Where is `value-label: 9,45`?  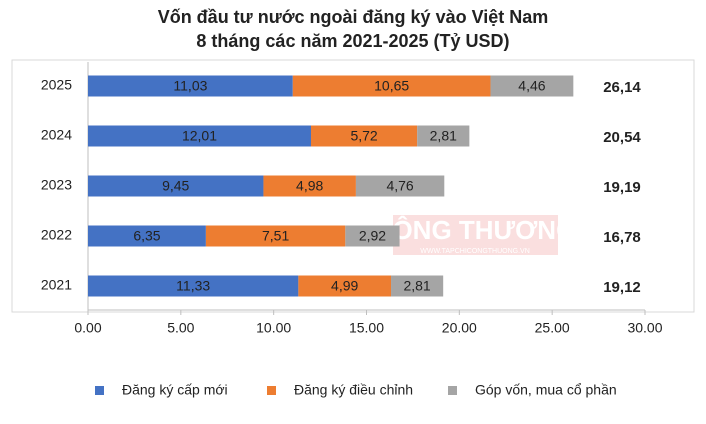 value-label: 9,45 is located at coordinates (175, 186).